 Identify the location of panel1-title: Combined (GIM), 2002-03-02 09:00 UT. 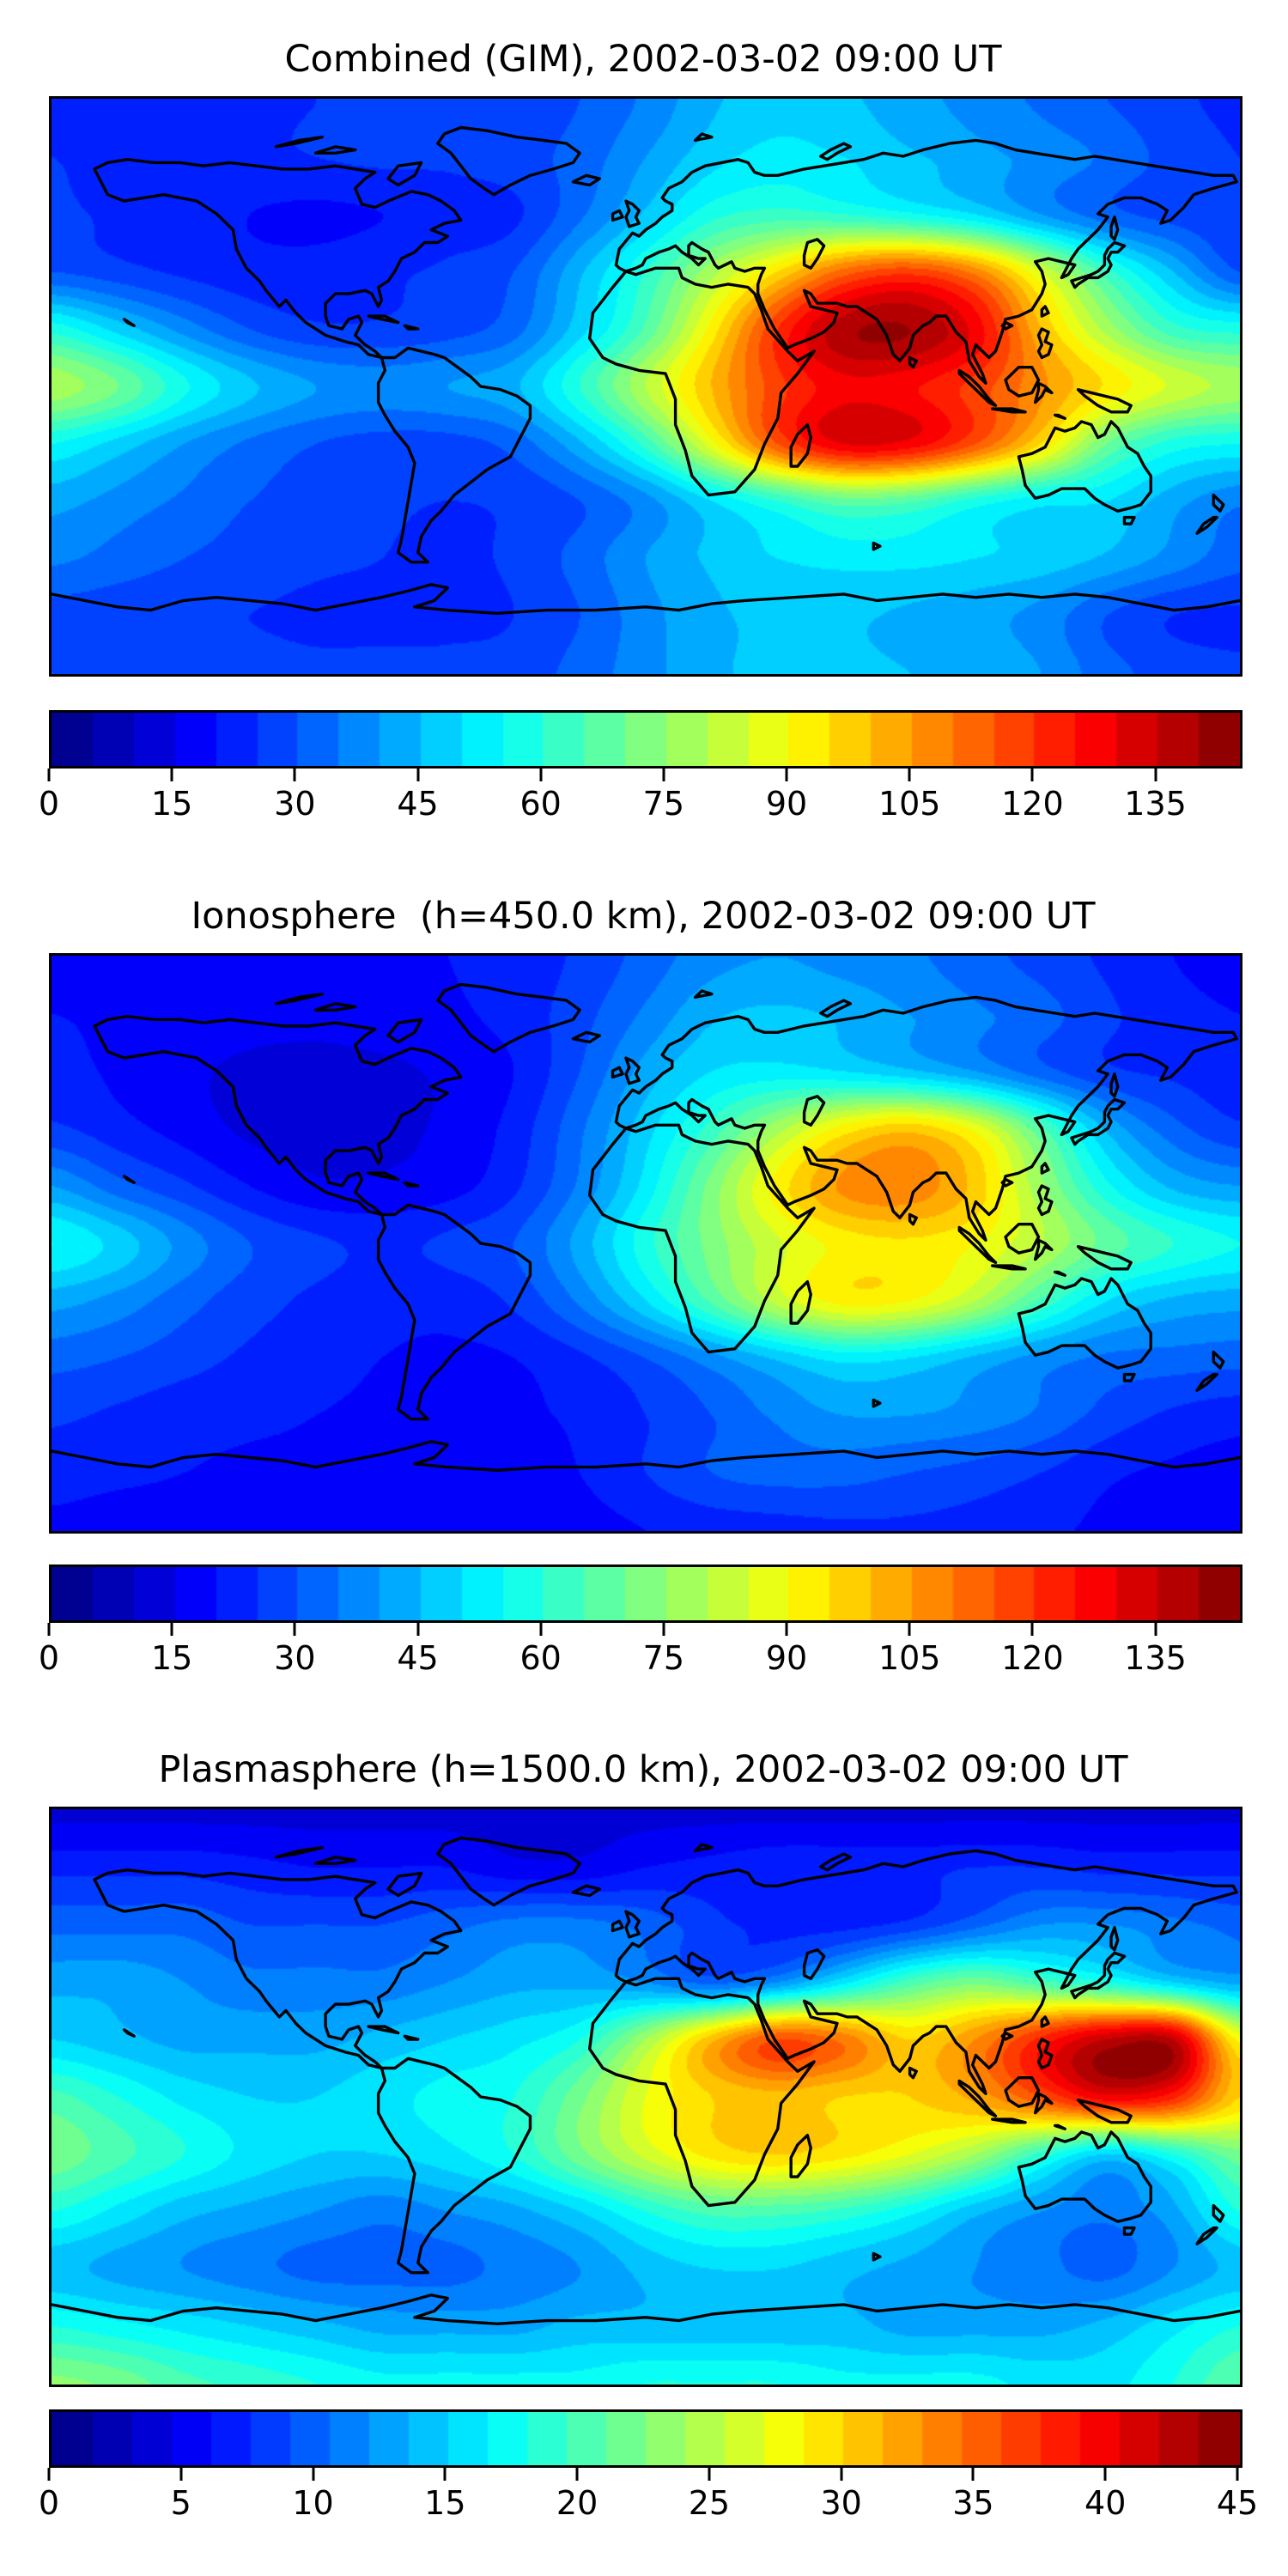
(643, 59).